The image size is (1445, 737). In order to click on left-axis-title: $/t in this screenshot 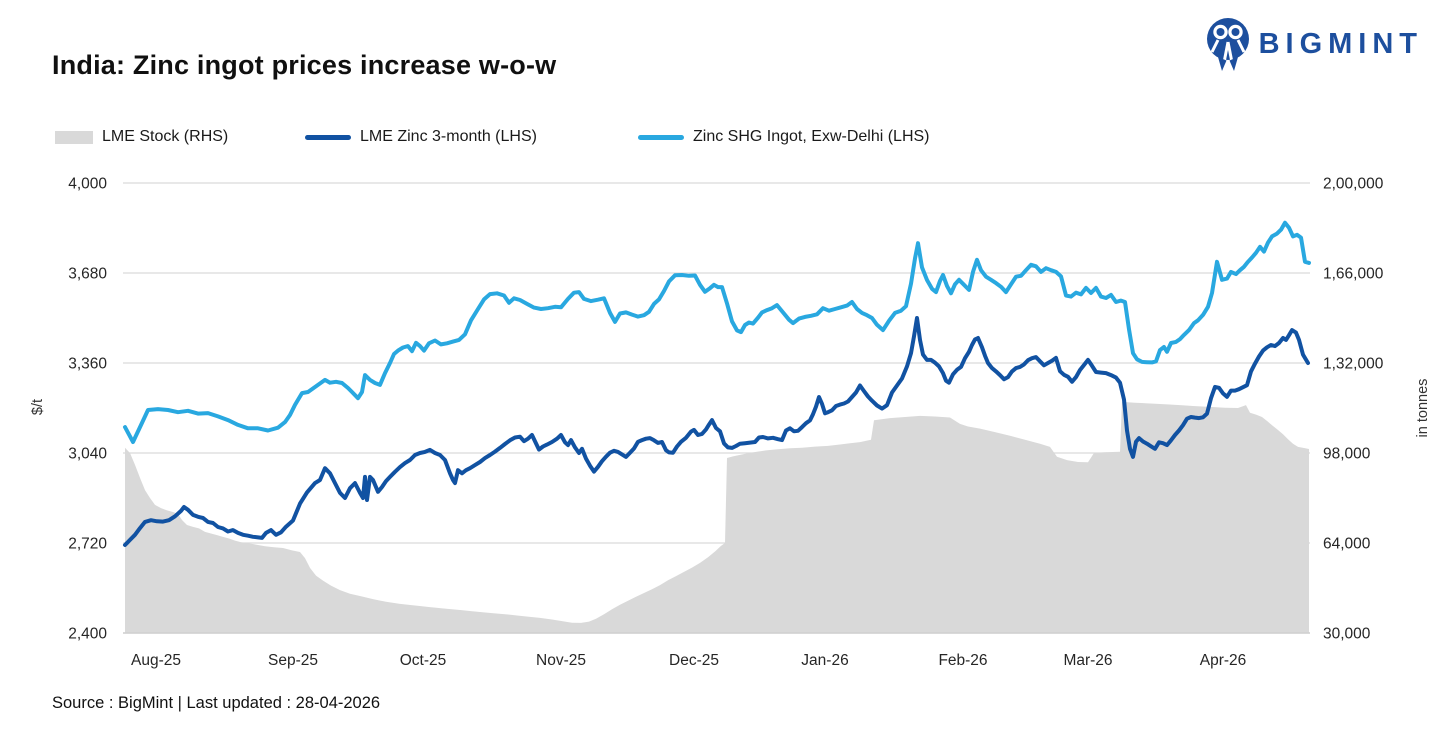, I will do `click(38, 407)`.